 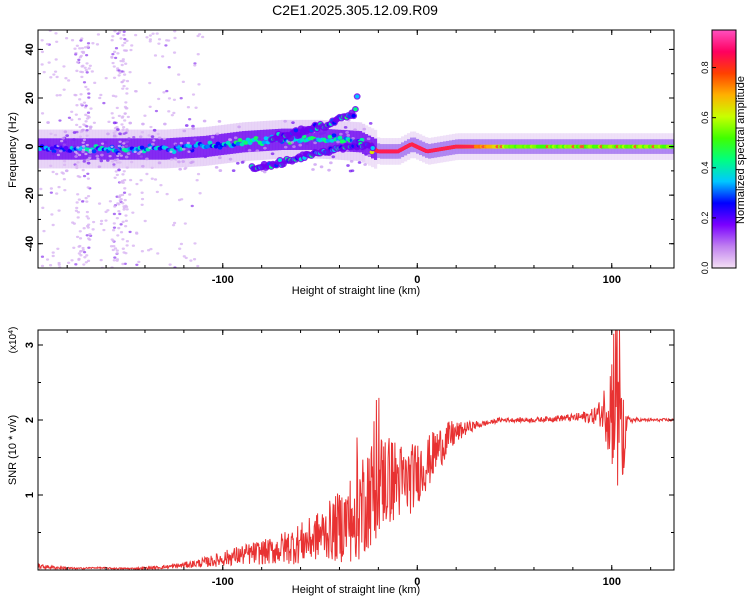 I want to click on snr-x-tick-label: -100, so click(x=223, y=582).